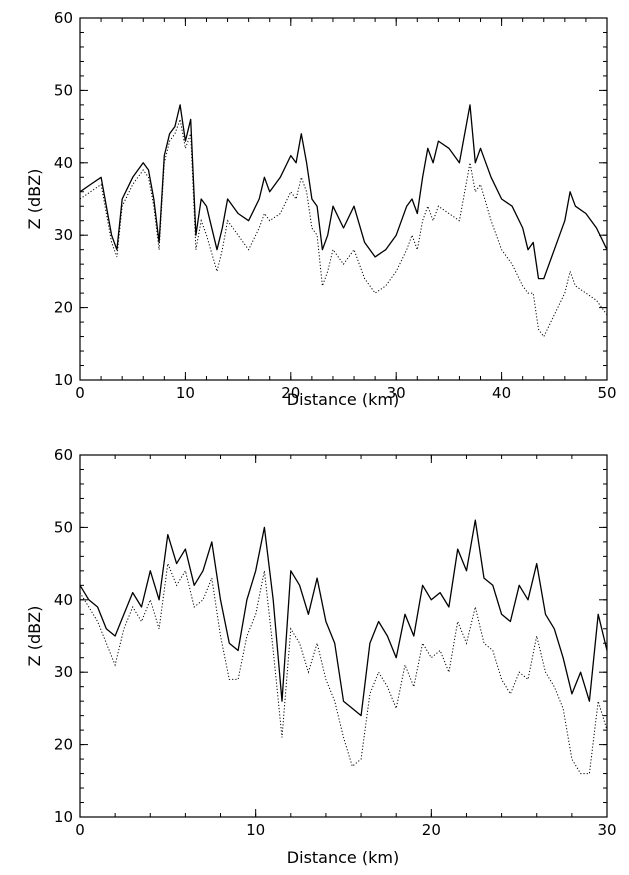 The width and height of the screenshot is (629, 875). Describe the element at coordinates (606, 830) in the screenshot. I see `bottom-x-tick-label: 30` at that location.